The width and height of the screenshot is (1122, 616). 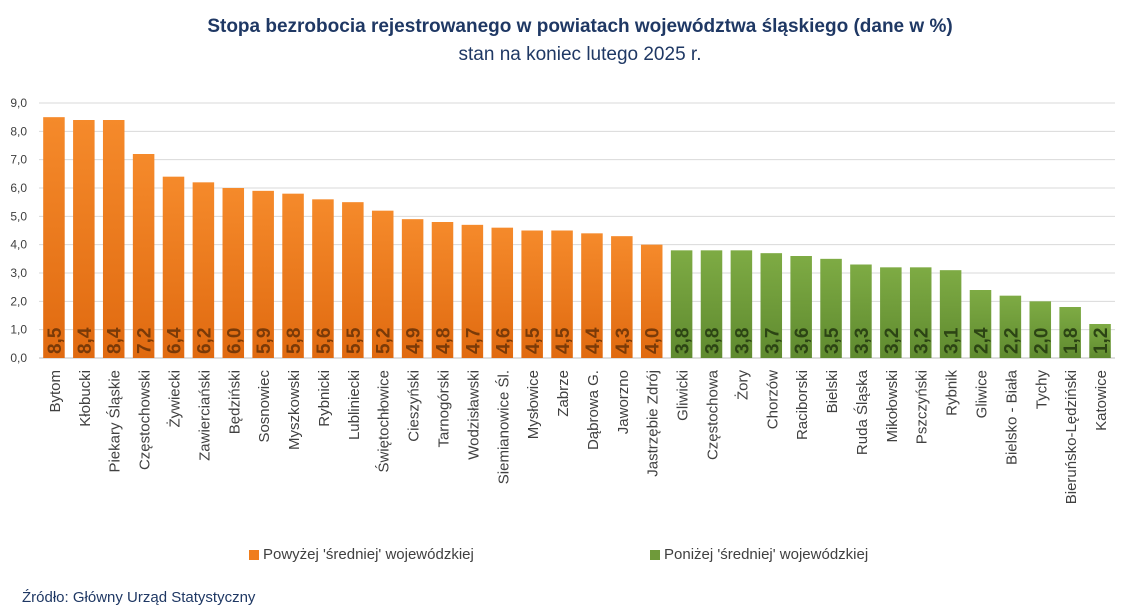 What do you see at coordinates (18, 245) in the screenshot?
I see `y-tick-label: 4,0` at bounding box center [18, 245].